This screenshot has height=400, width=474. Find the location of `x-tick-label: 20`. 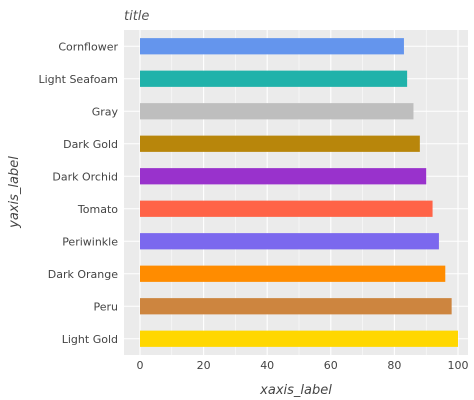

x-tick-label: 20 is located at coordinates (204, 365).